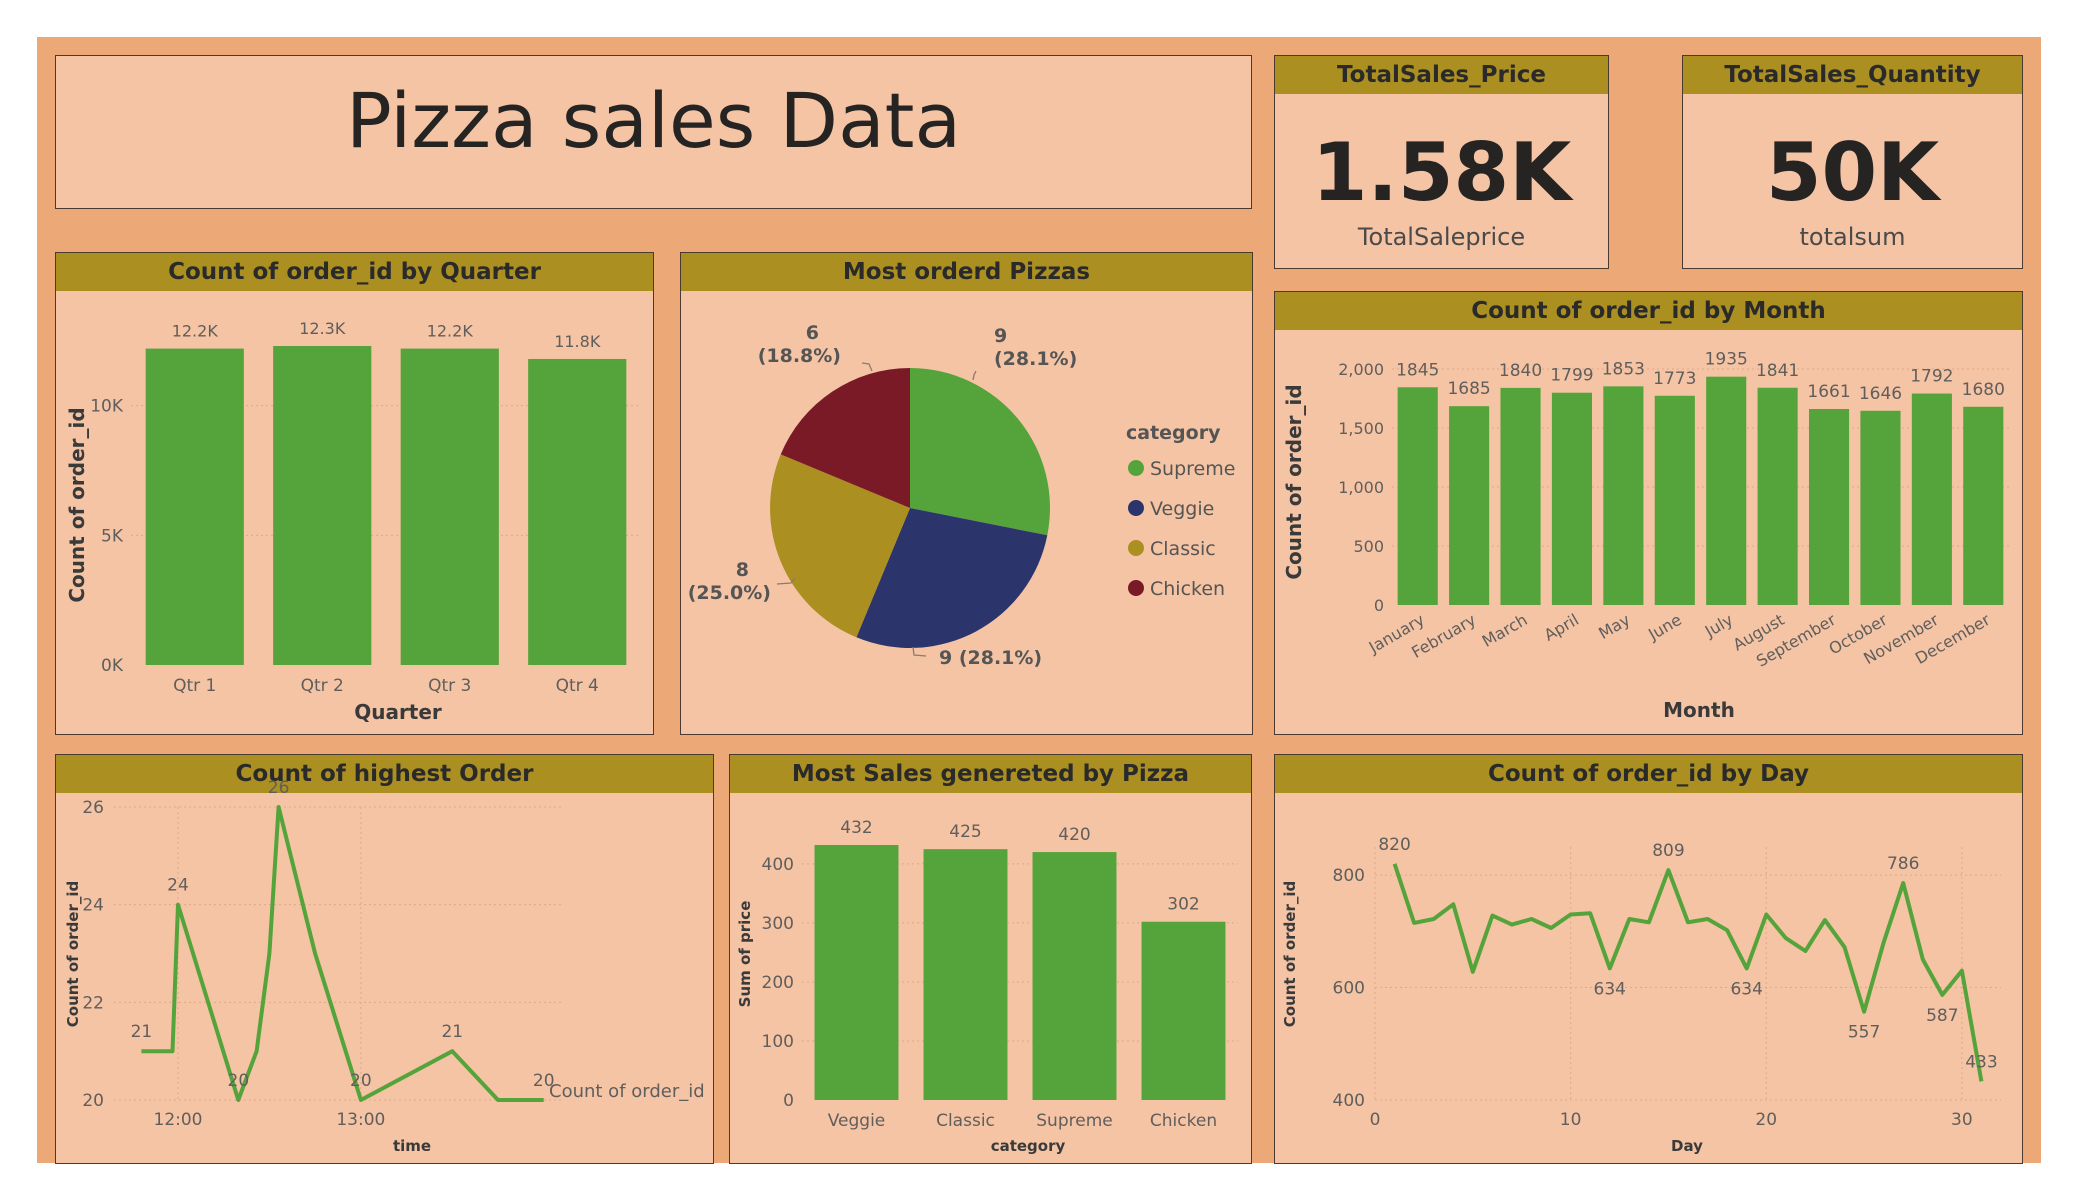  Describe the element at coordinates (360, 1120) in the screenshot. I see `x-tick-label: 13:00` at that location.